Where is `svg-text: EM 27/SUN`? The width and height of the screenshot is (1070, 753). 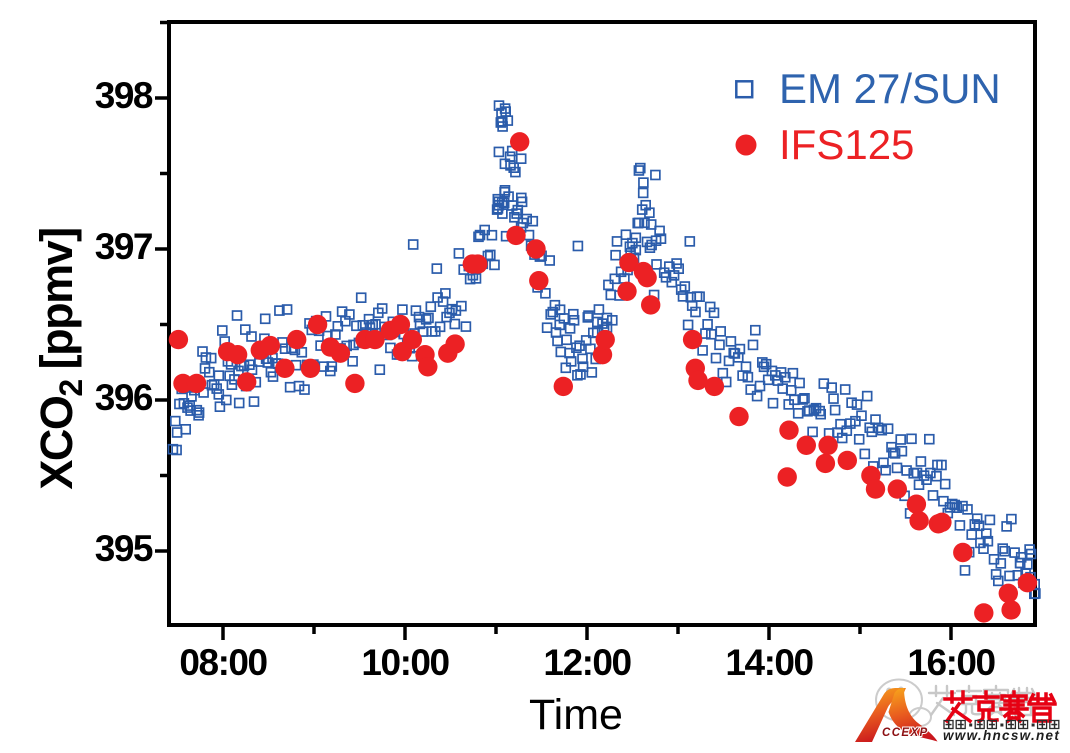 svg-text: EM 27/SUN is located at coordinates (890, 88).